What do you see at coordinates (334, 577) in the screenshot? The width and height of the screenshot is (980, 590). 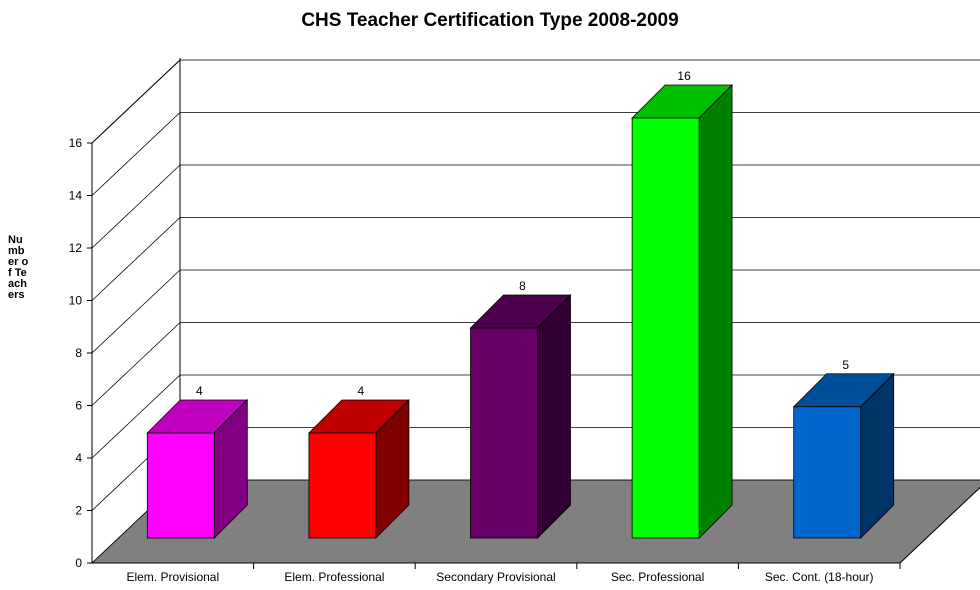 I see `x-tick-label: Elem. Professional` at bounding box center [334, 577].